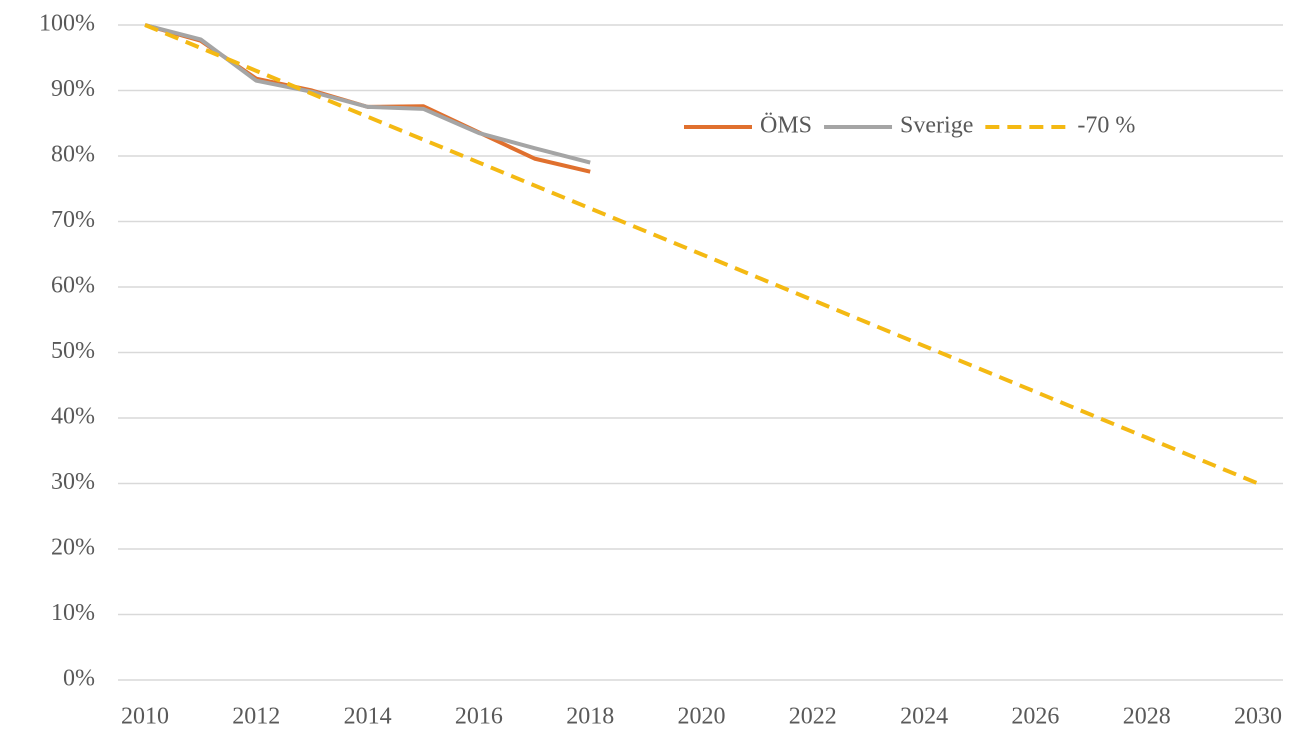 The width and height of the screenshot is (1294, 733). Describe the element at coordinates (590, 717) in the screenshot. I see `x-tick-label: 2018` at that location.